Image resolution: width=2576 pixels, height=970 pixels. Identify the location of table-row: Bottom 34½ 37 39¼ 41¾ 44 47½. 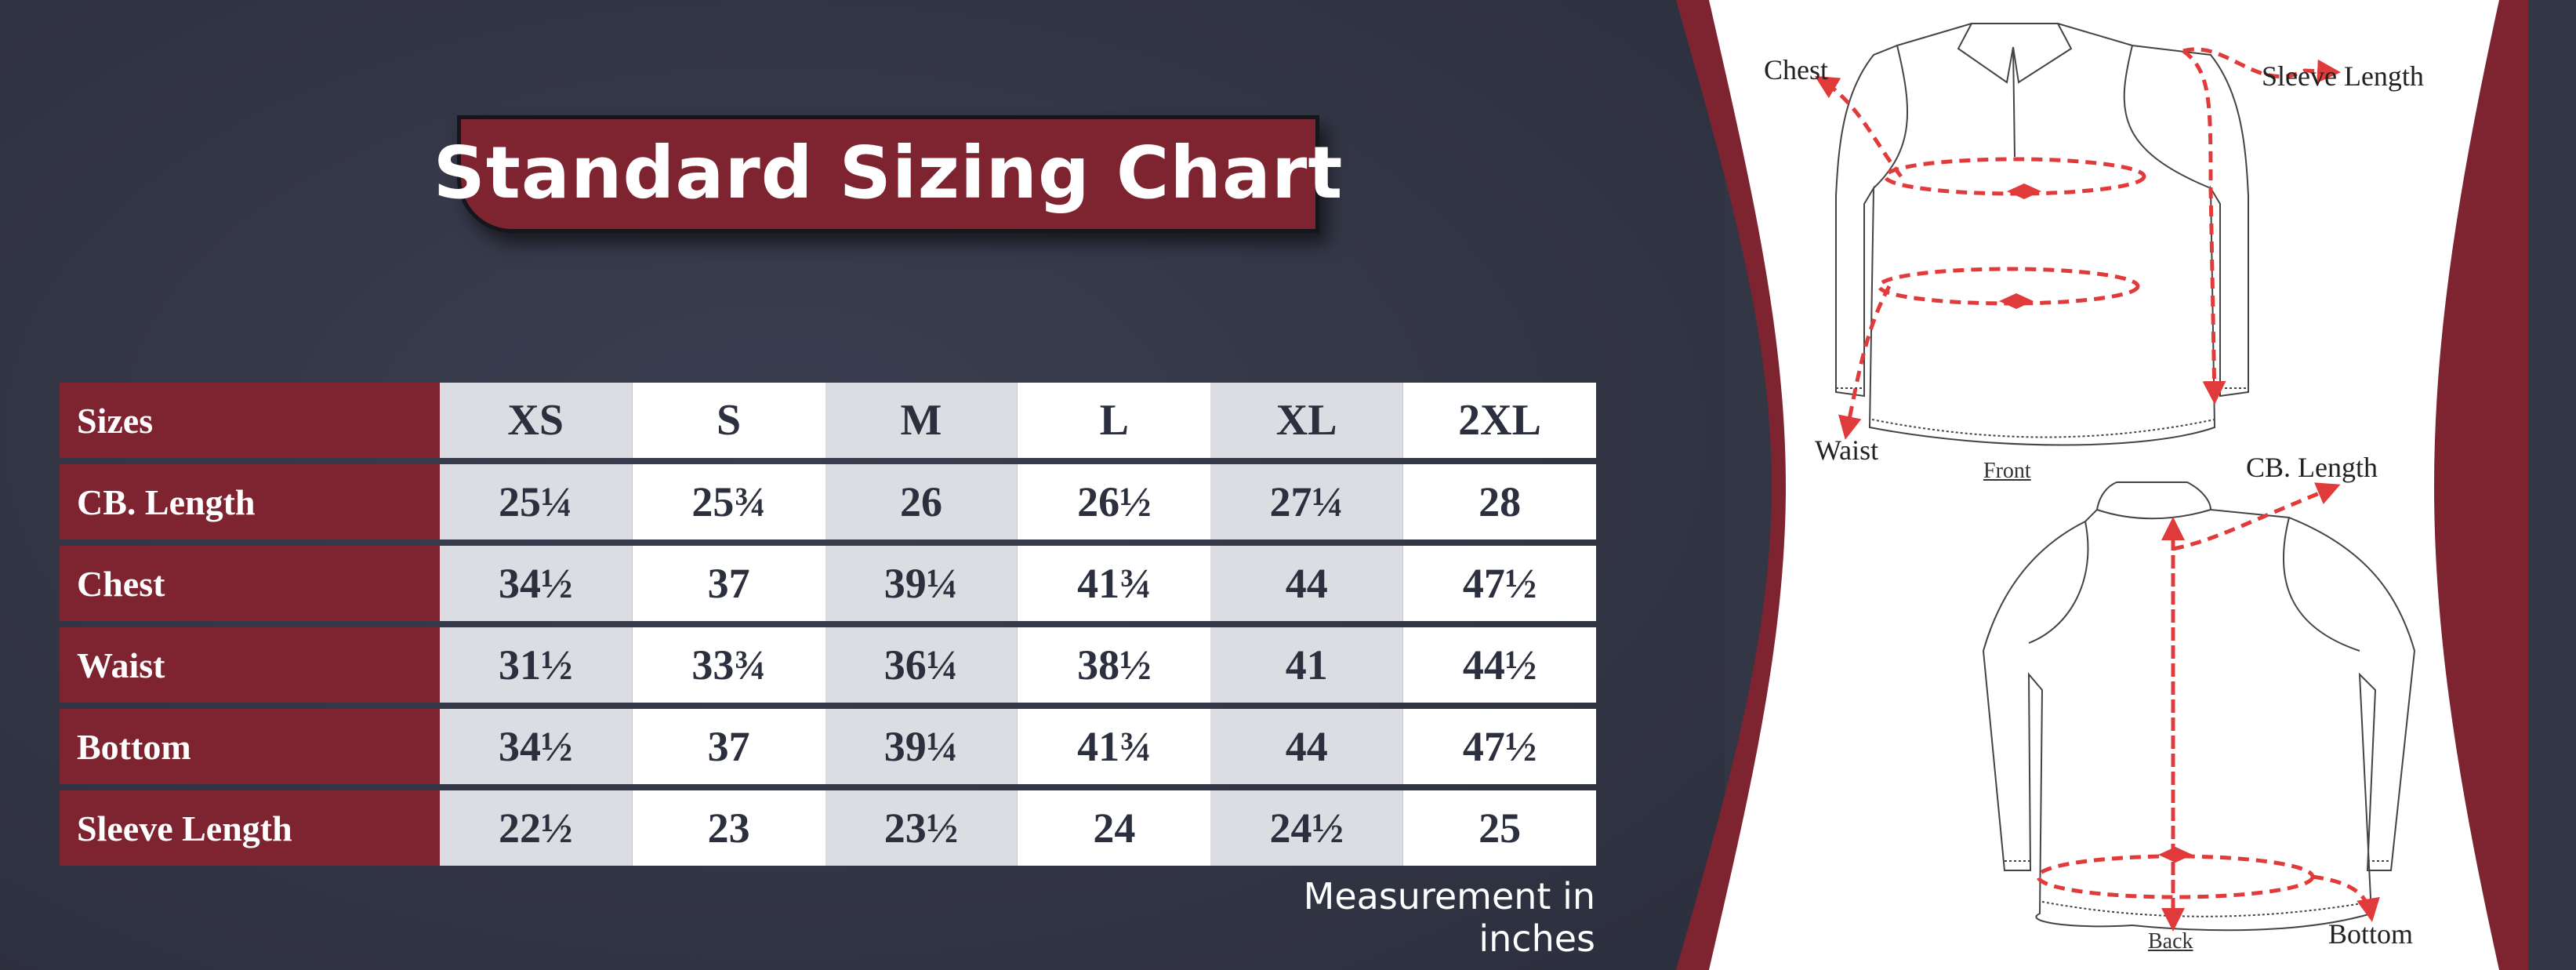
(828, 746).